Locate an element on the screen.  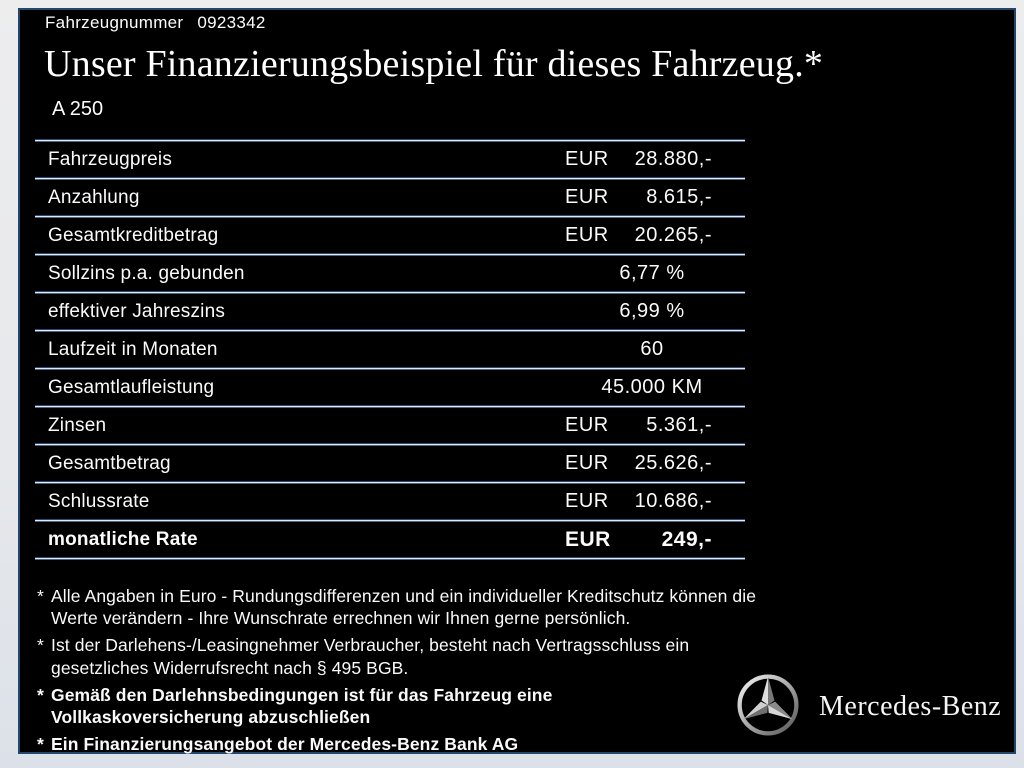
vehicle-number-label: Fahrzeugnummer is located at coordinates (114, 22).